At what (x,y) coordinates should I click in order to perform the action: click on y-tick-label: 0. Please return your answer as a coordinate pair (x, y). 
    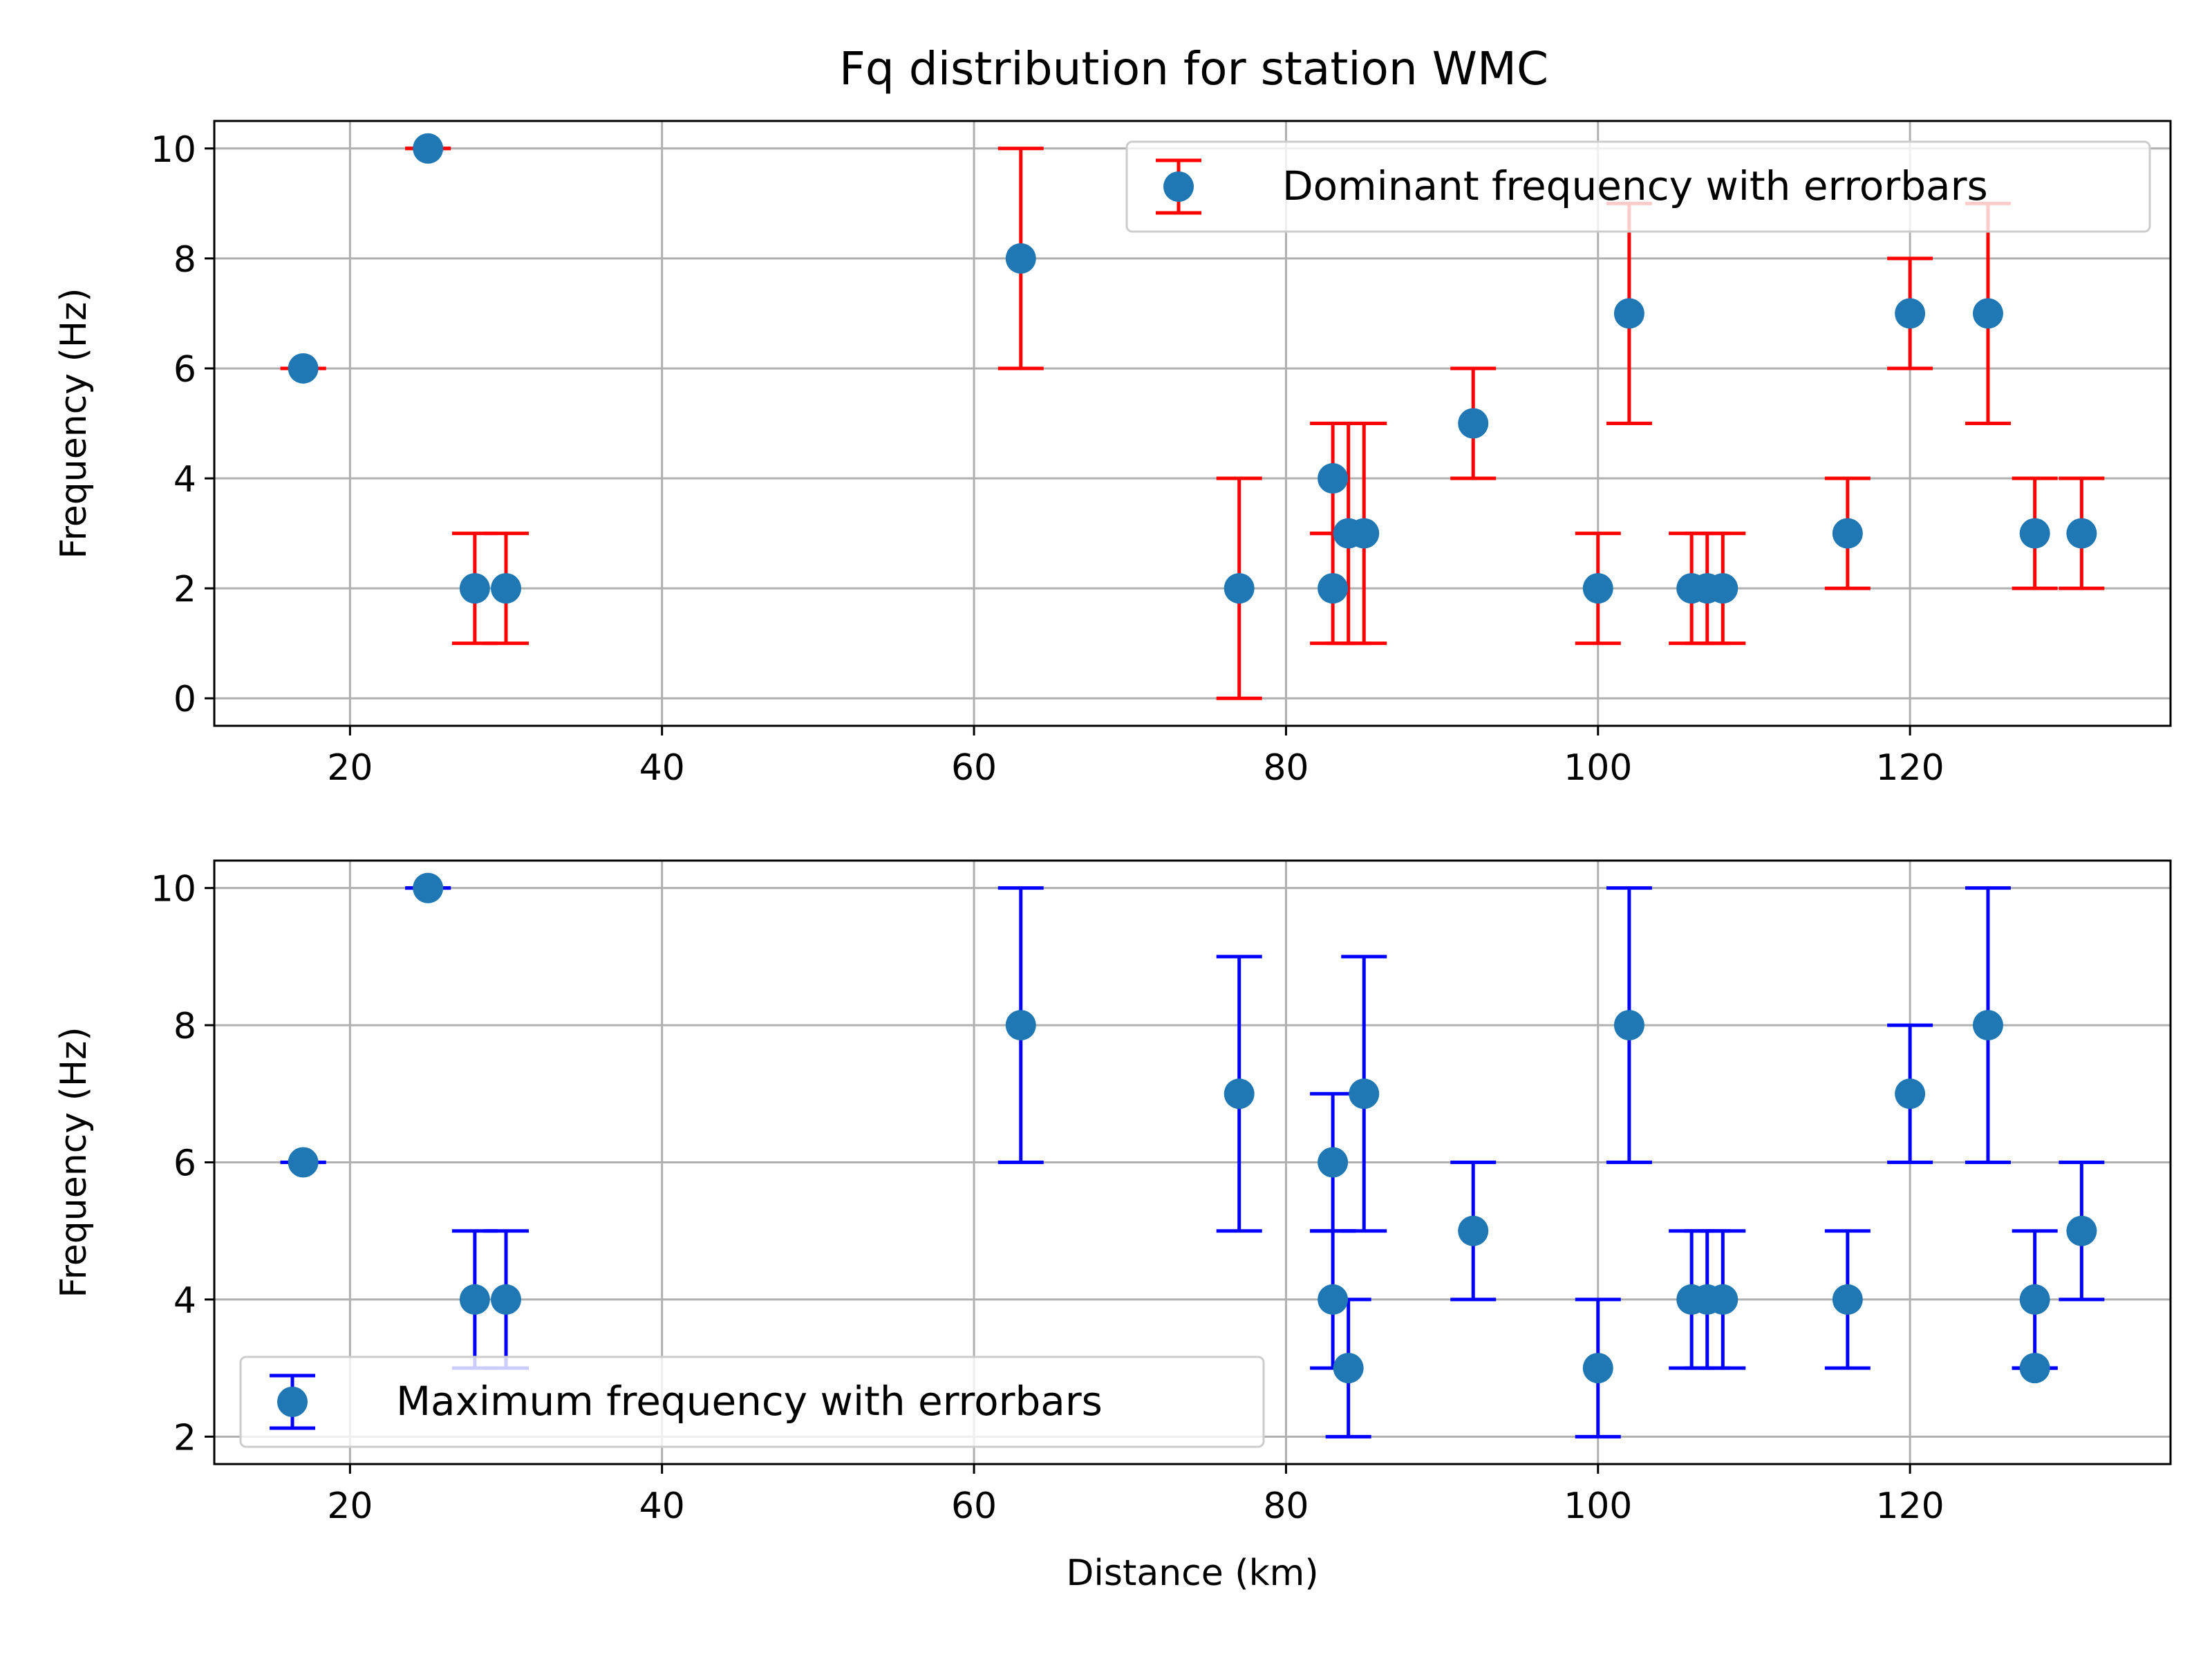
    Looking at the image, I should click on (185, 699).